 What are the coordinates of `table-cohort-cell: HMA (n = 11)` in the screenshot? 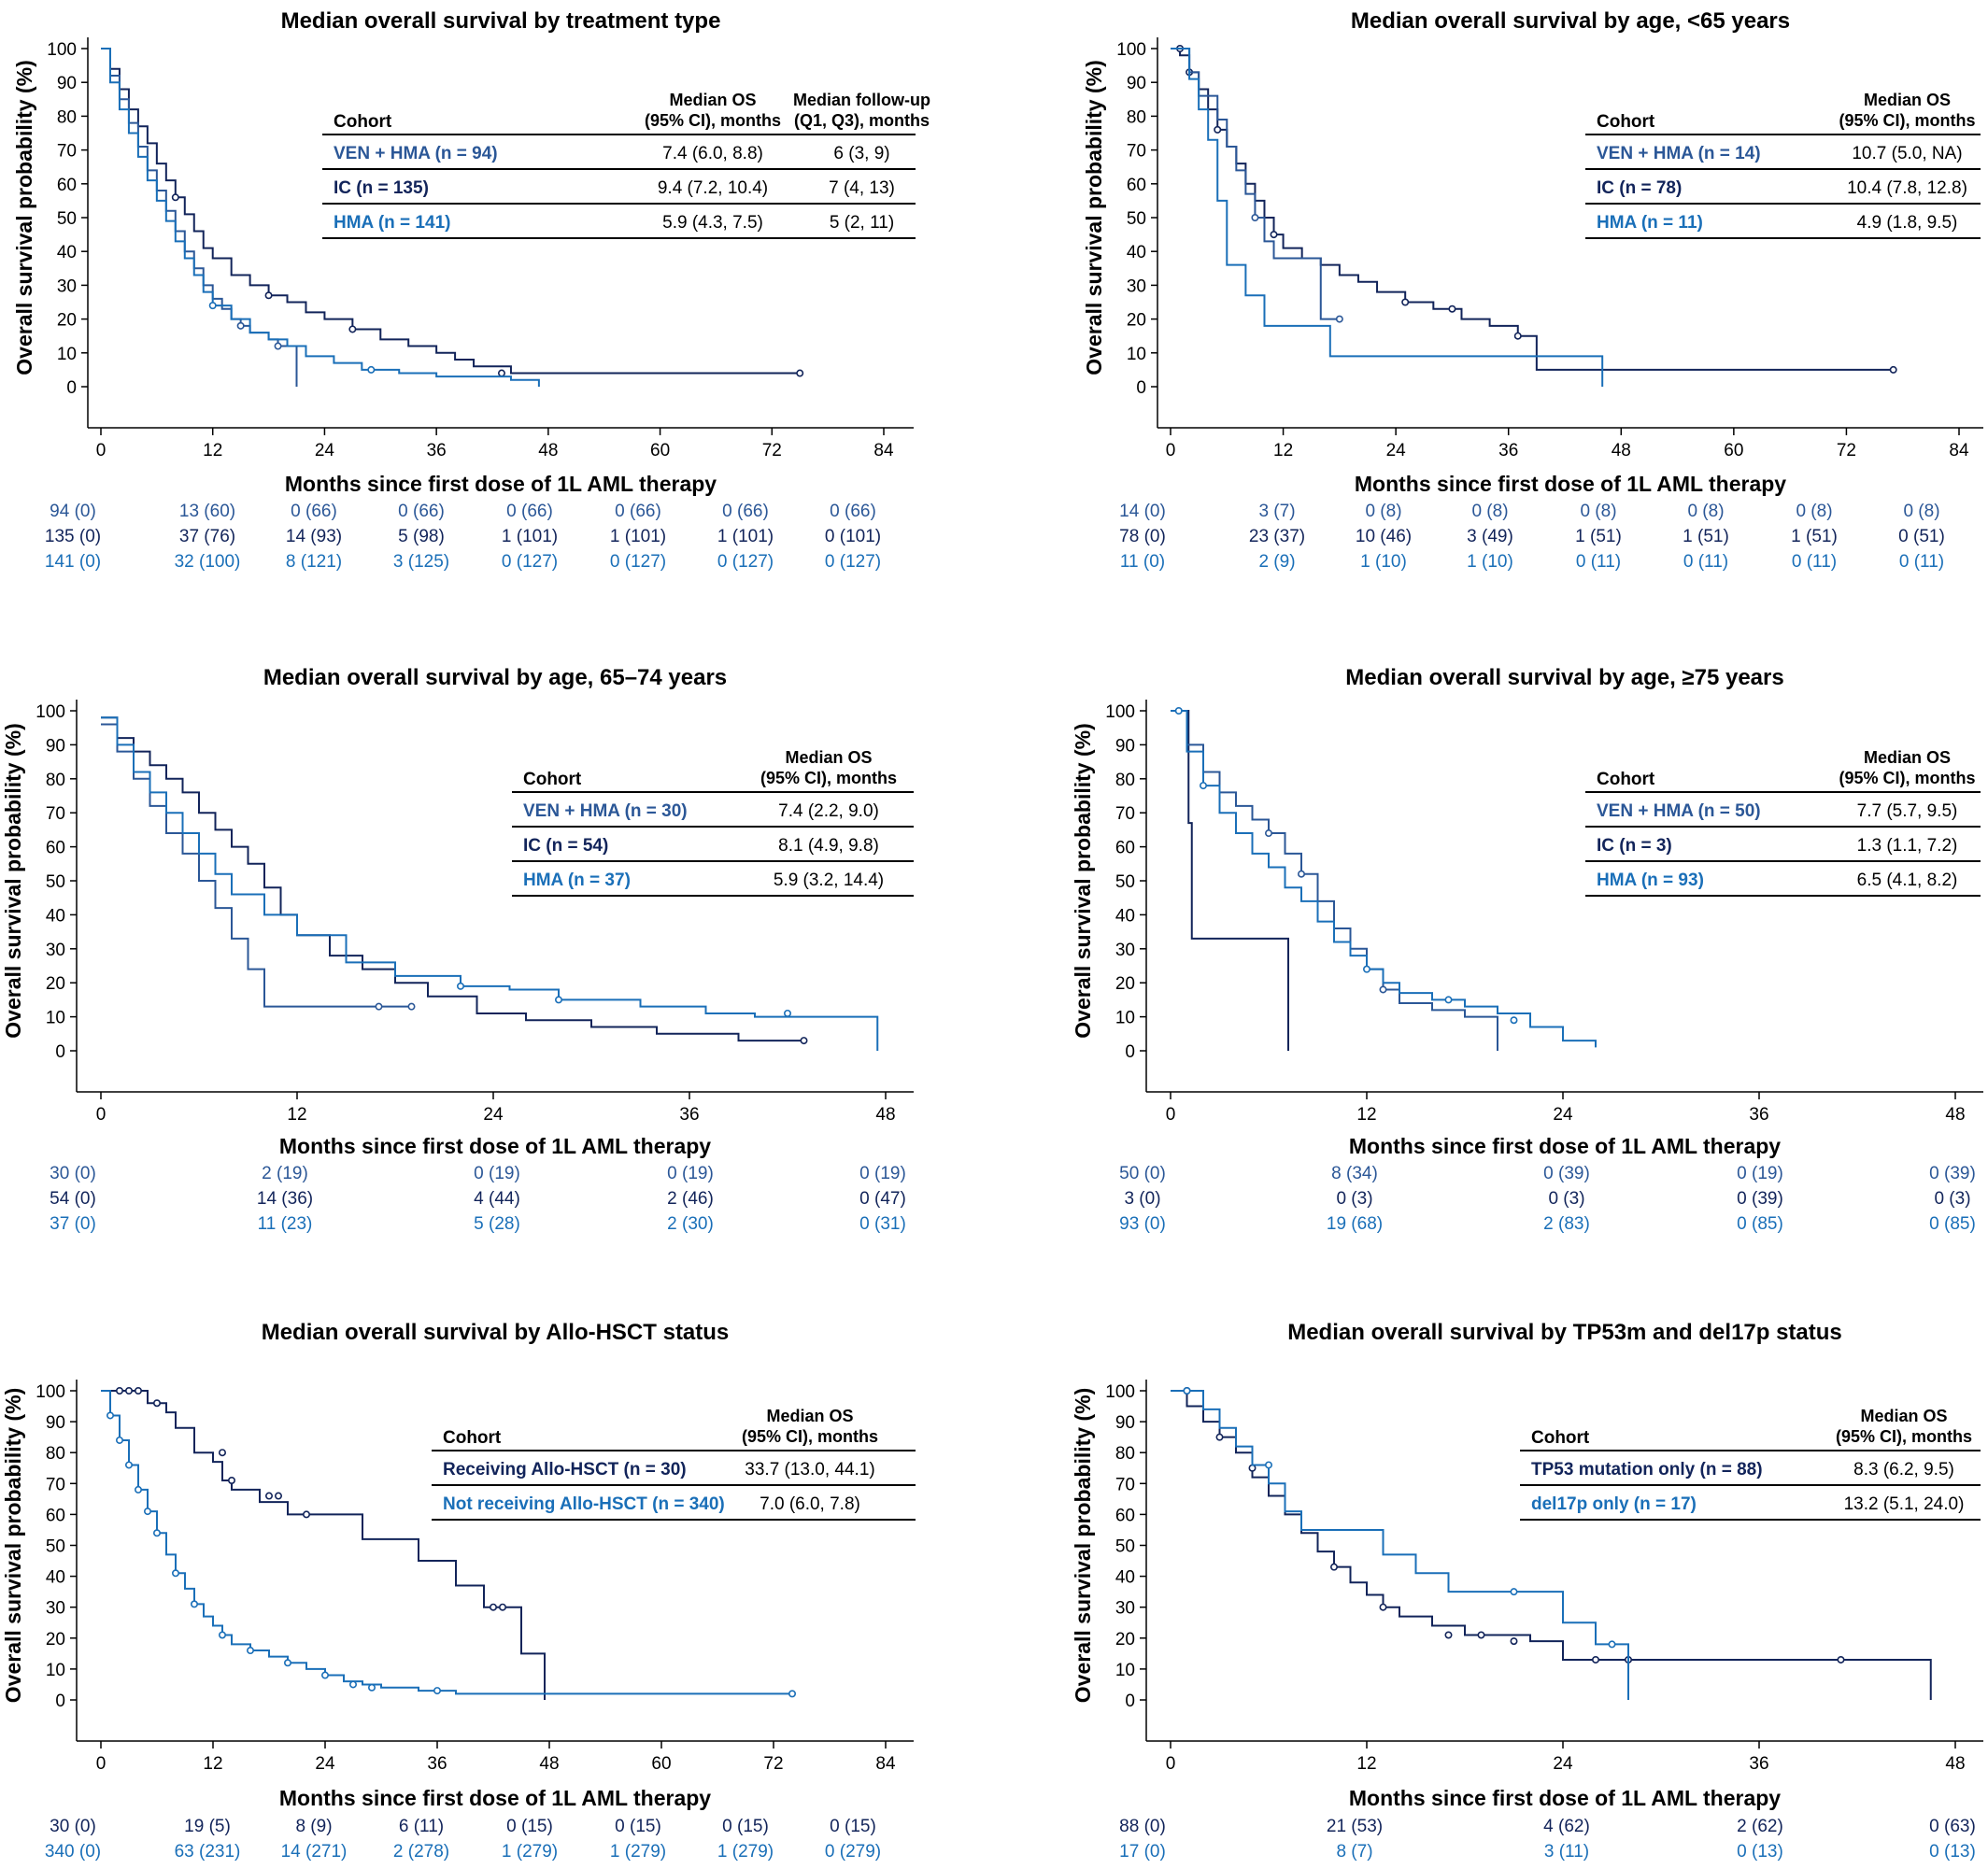 It's located at (1650, 223).